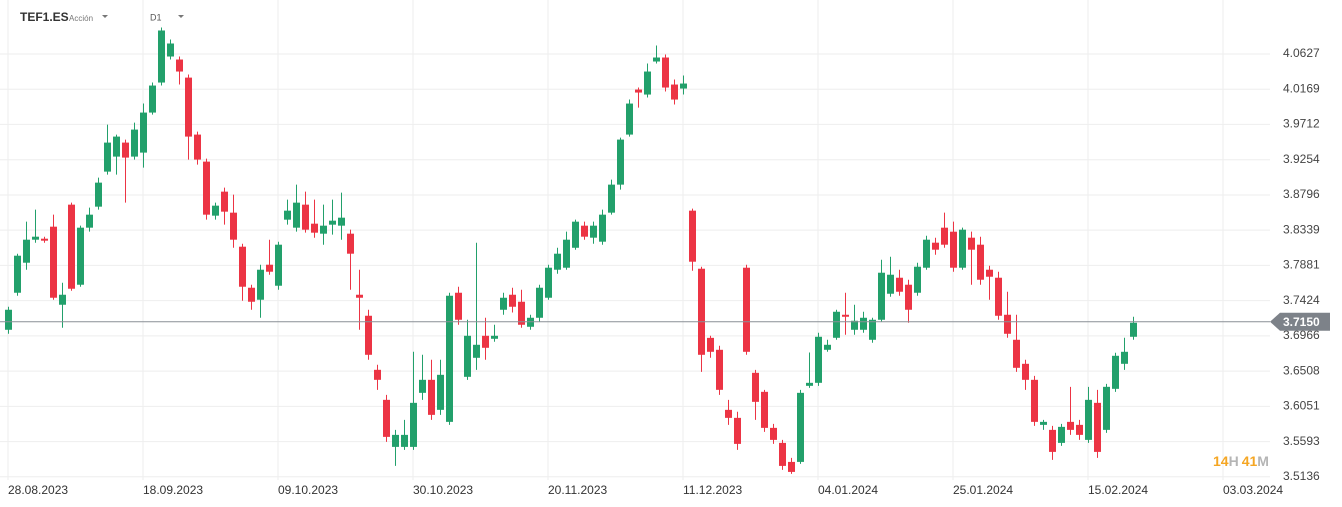  What do you see at coordinates (44, 17) in the screenshot?
I see `symbol: TEF1.ES` at bounding box center [44, 17].